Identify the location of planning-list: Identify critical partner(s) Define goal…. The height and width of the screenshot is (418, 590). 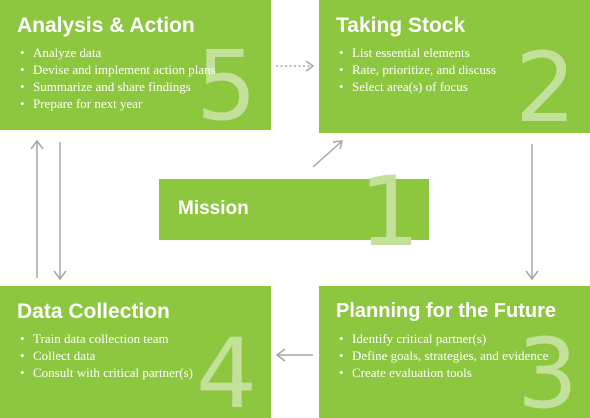
(442, 355).